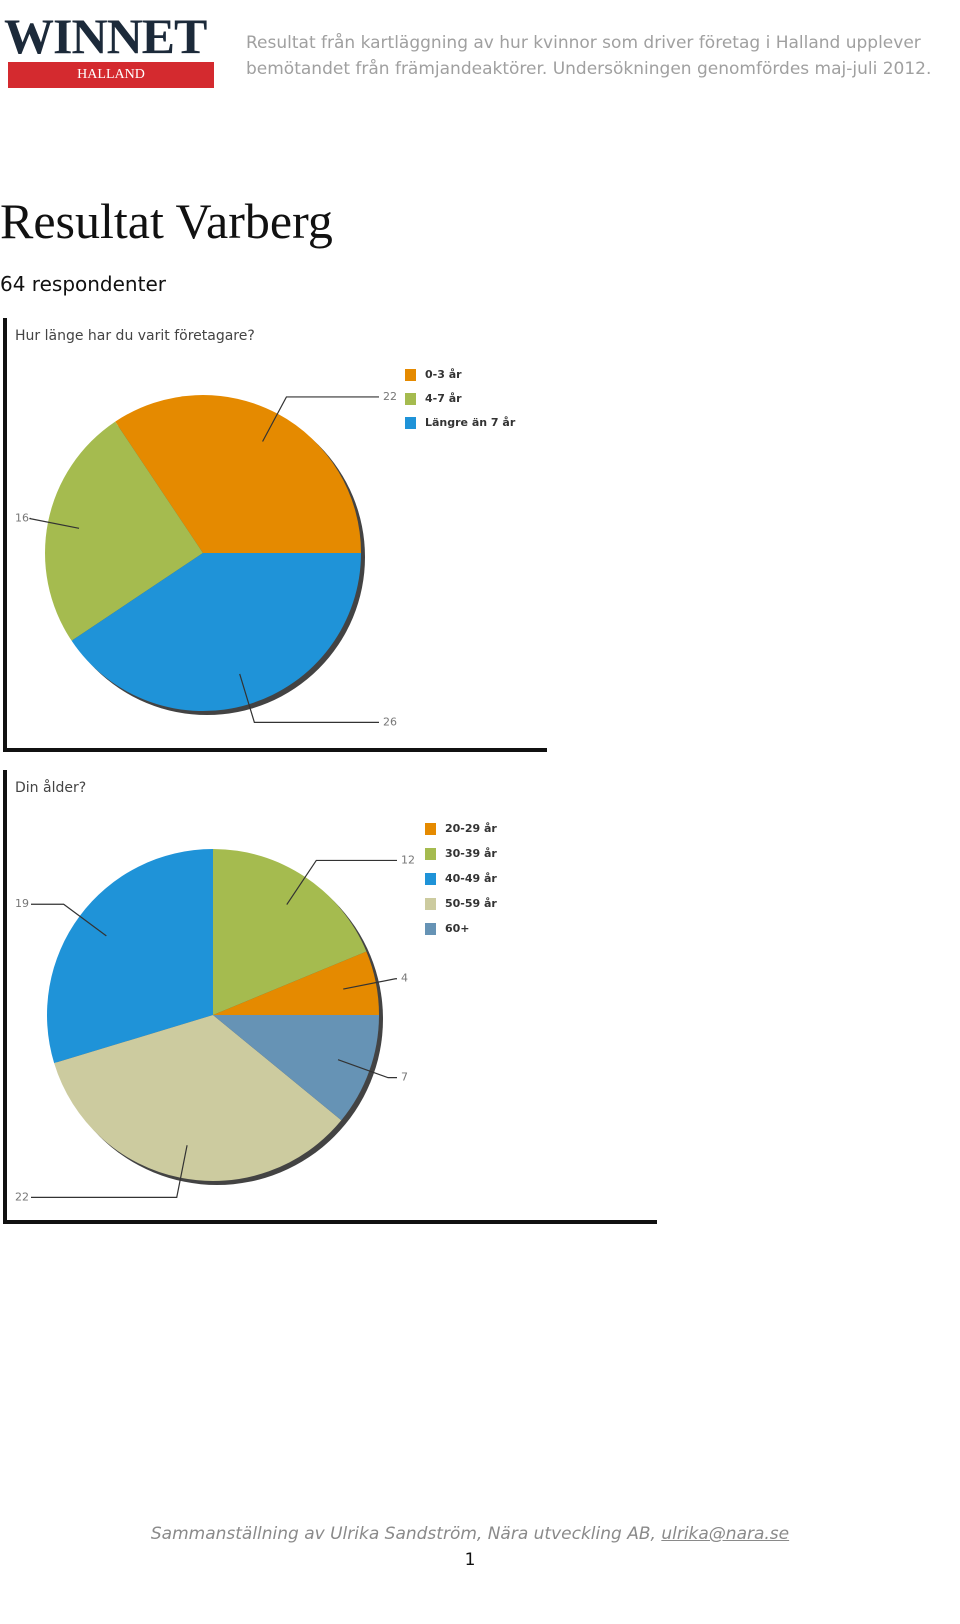  Describe the element at coordinates (105, 36) in the screenshot. I see `logo-name: WINNET` at that location.